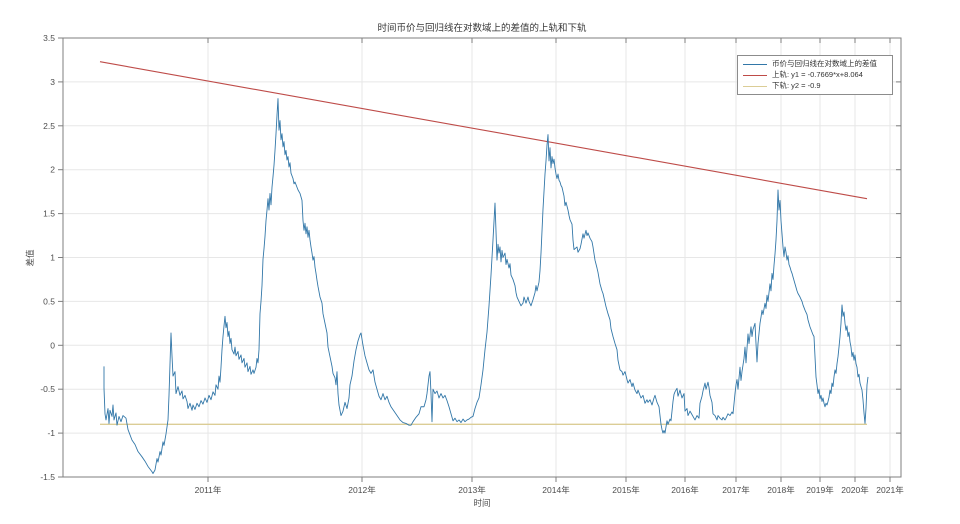 This screenshot has width=960, height=524. Describe the element at coordinates (556, 490) in the screenshot. I see `x-tick-label: 2014年` at that location.